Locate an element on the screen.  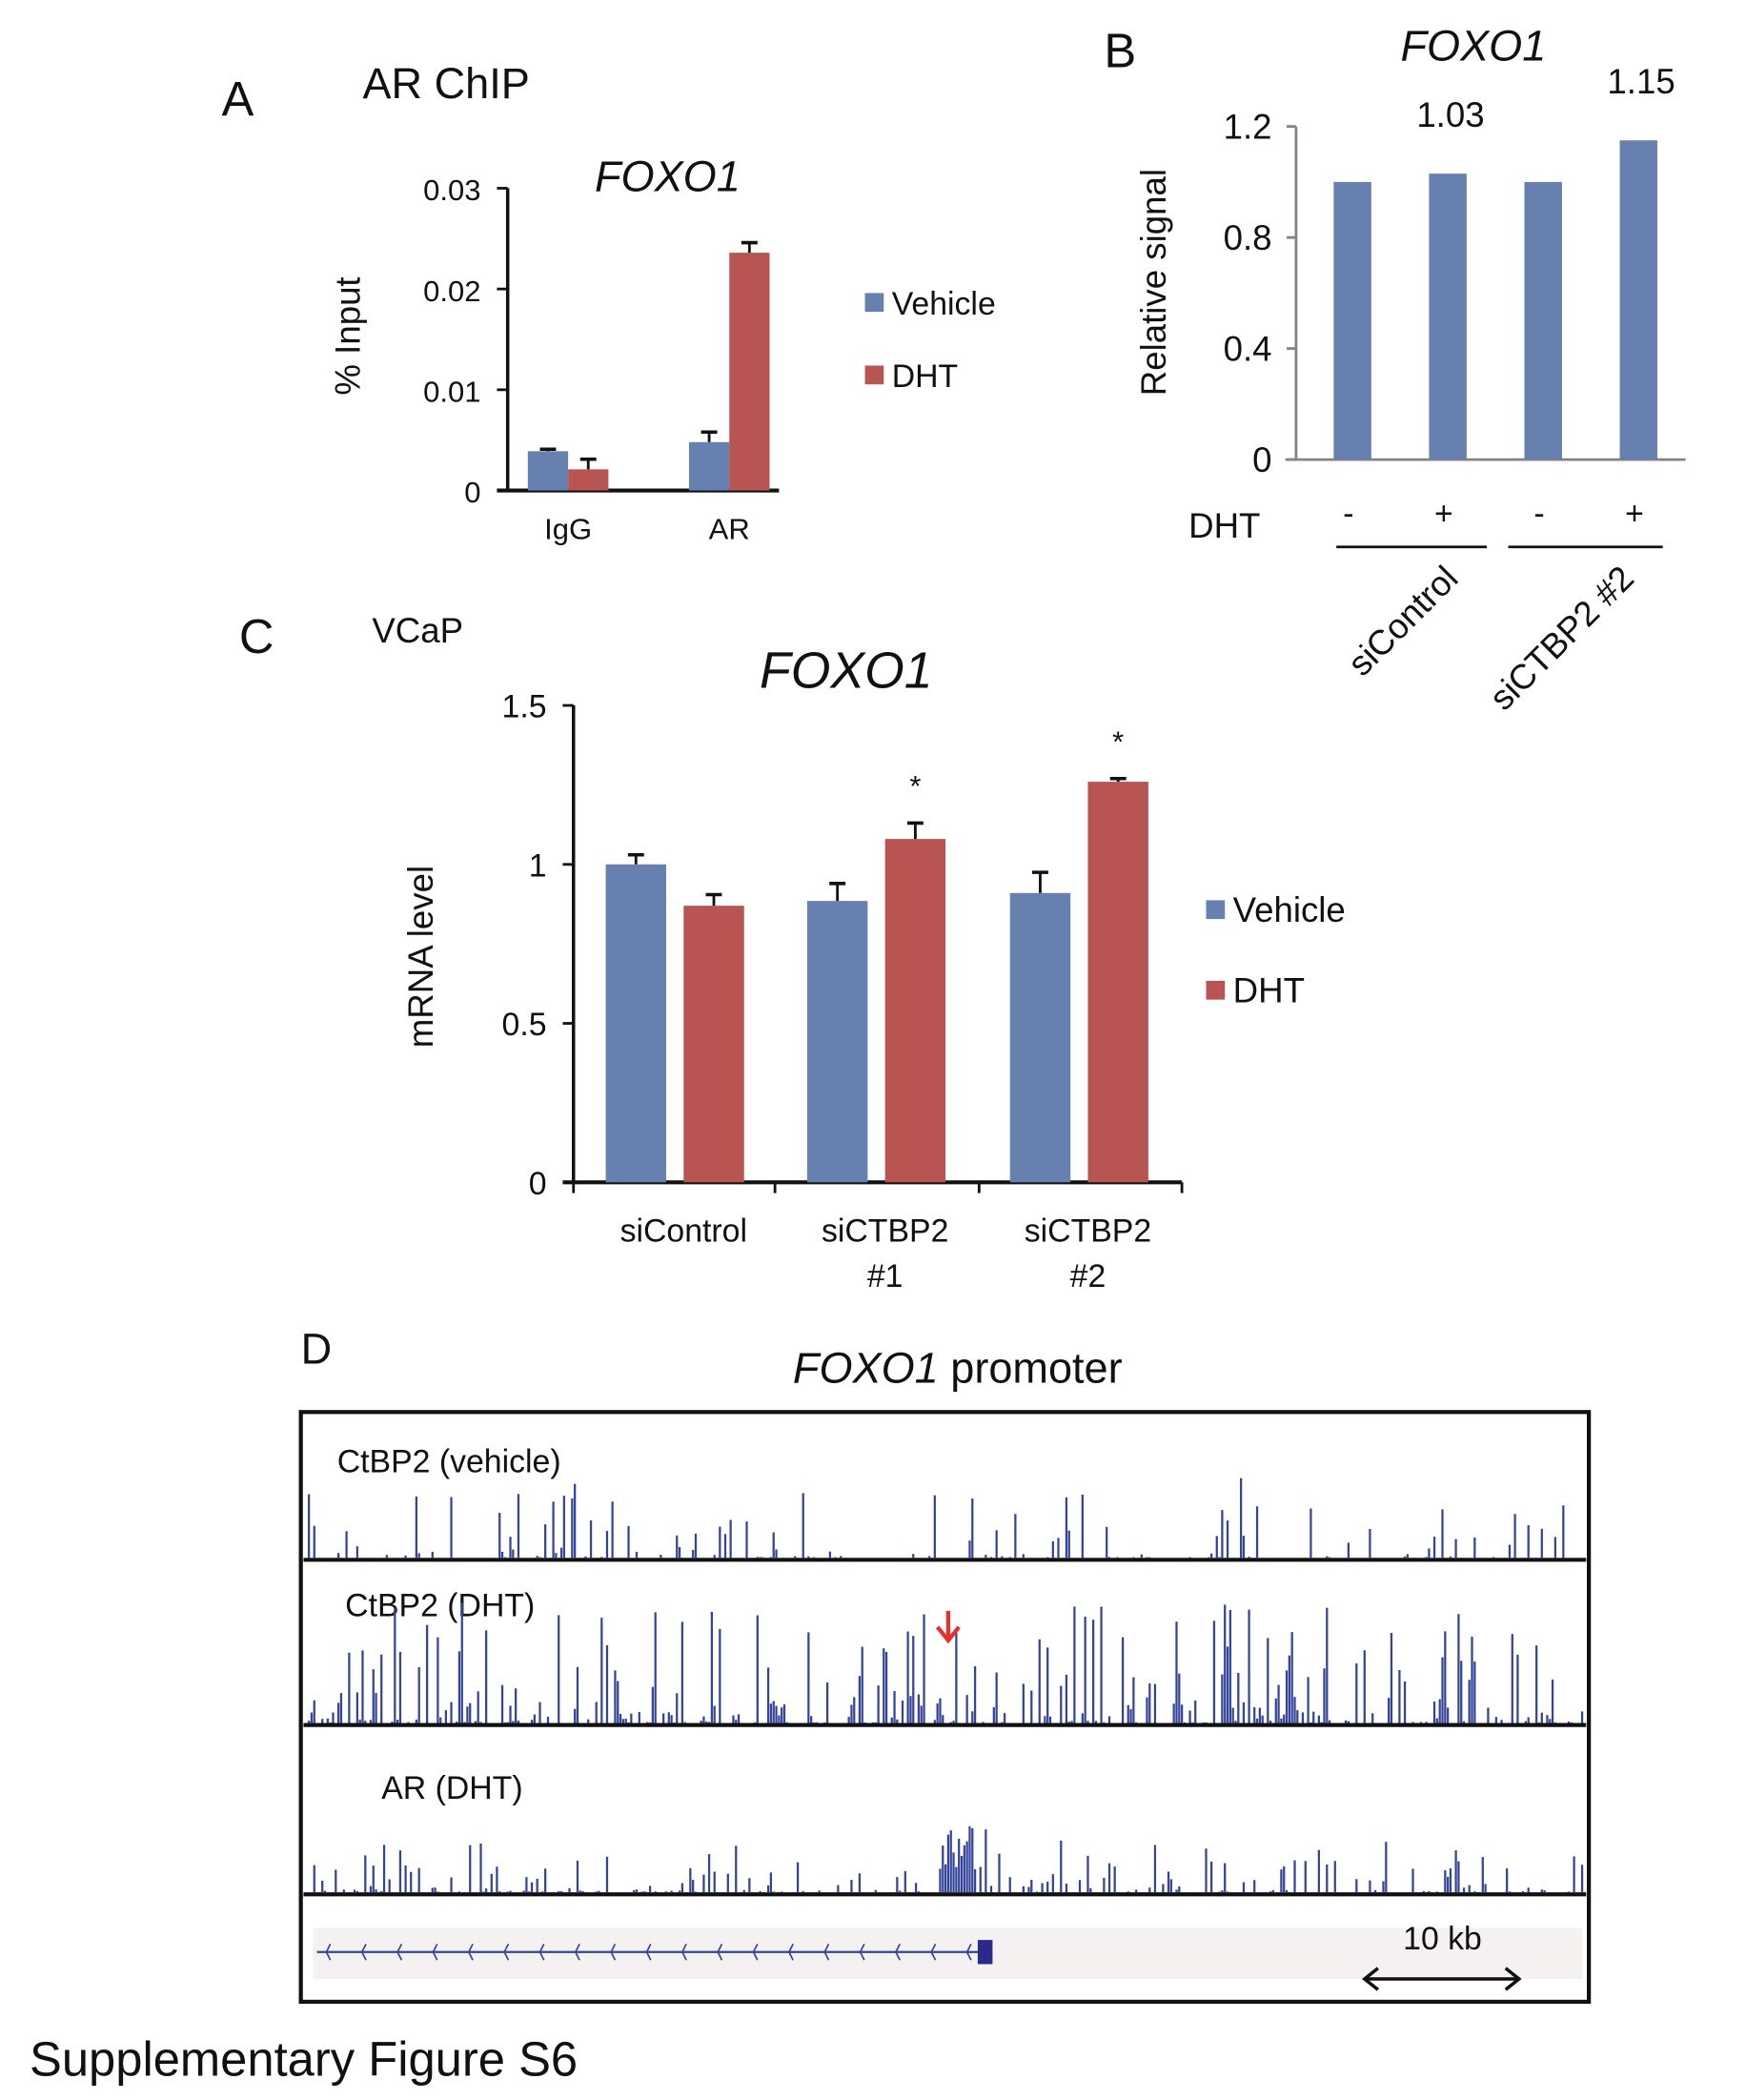
x-category-label: #1 is located at coordinates (885, 1276).